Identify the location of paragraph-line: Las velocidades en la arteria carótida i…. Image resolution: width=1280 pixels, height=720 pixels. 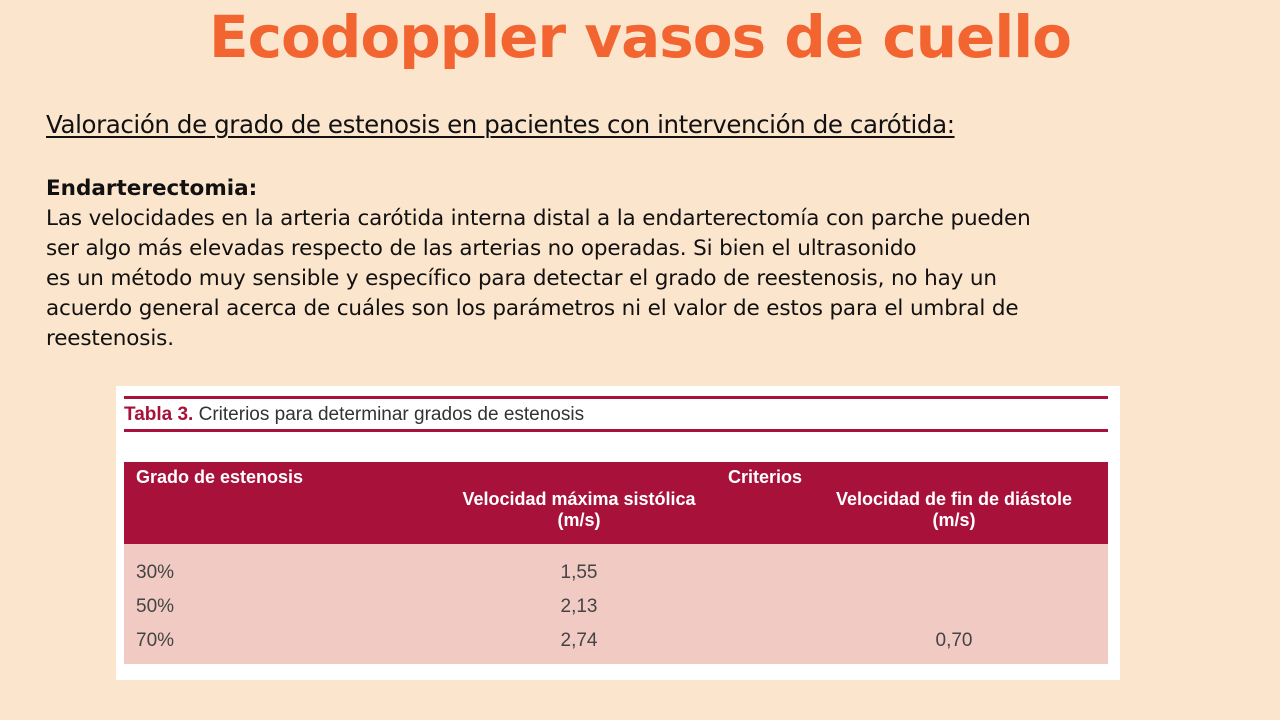
(538, 218).